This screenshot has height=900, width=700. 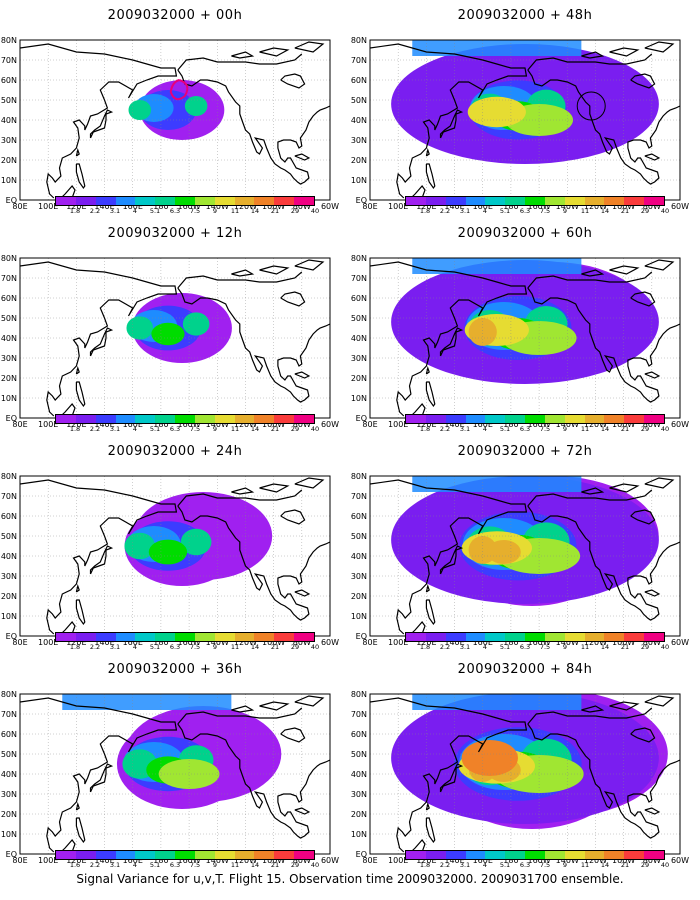 I want to click on lat-tick-label: EQ, so click(x=361, y=854).